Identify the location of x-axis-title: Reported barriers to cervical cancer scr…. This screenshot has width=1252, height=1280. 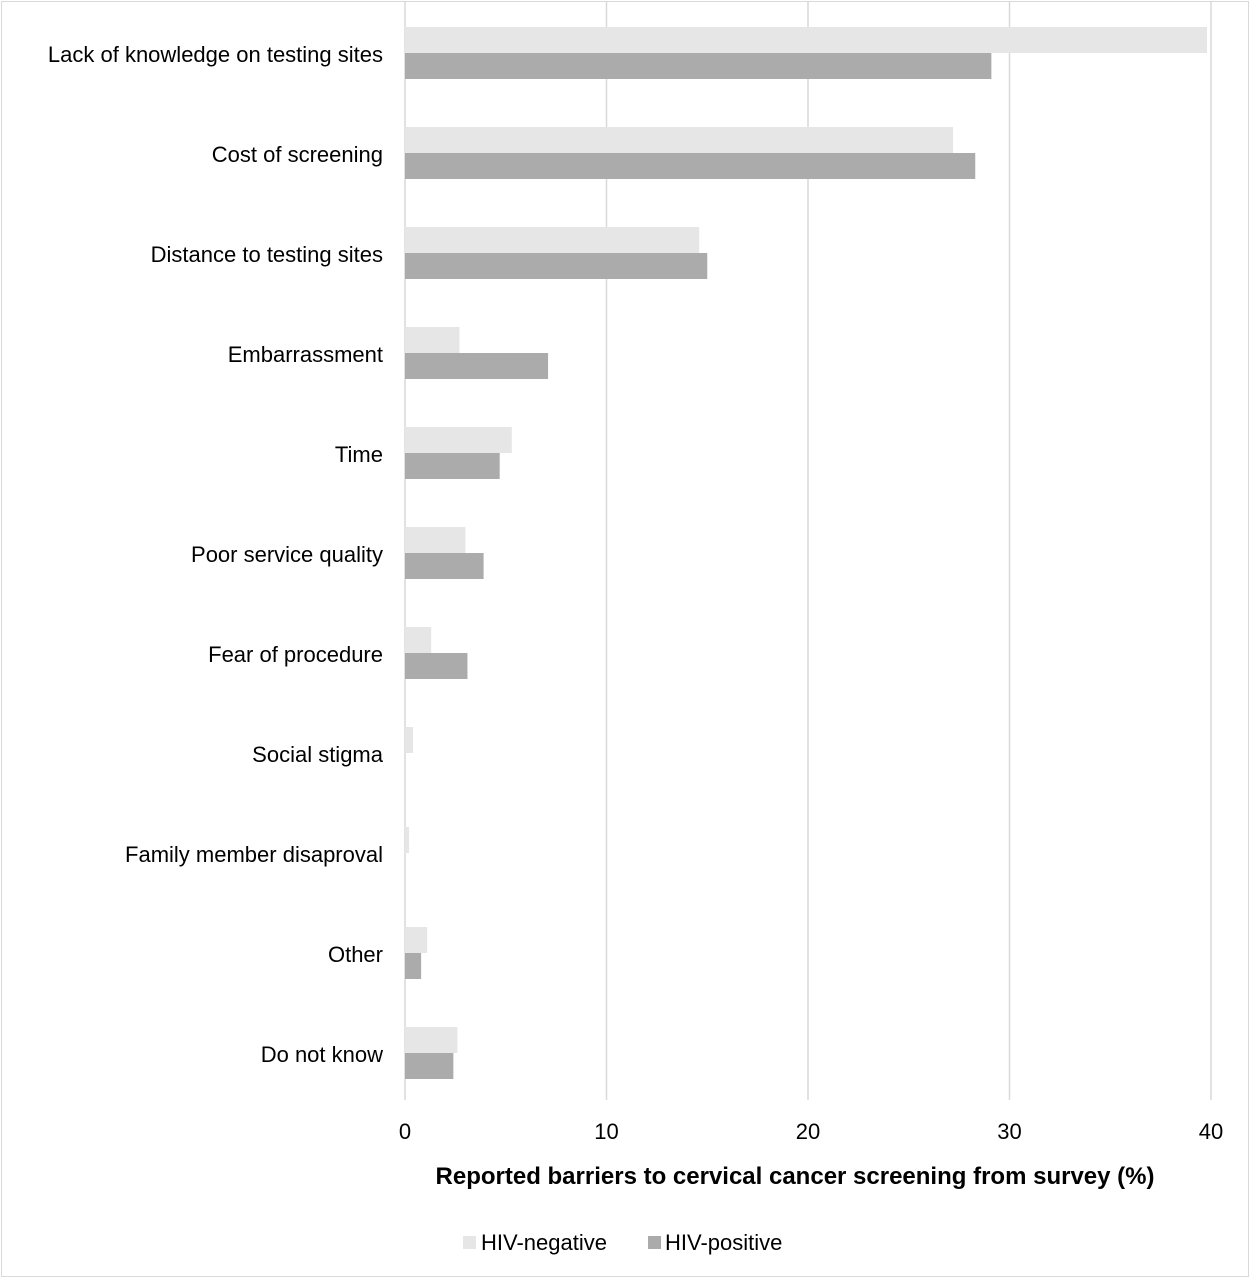
(795, 1176).